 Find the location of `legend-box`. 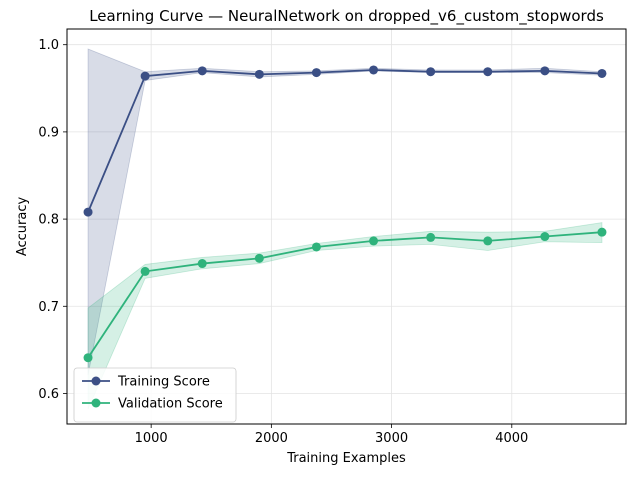

legend-box is located at coordinates (155, 395).